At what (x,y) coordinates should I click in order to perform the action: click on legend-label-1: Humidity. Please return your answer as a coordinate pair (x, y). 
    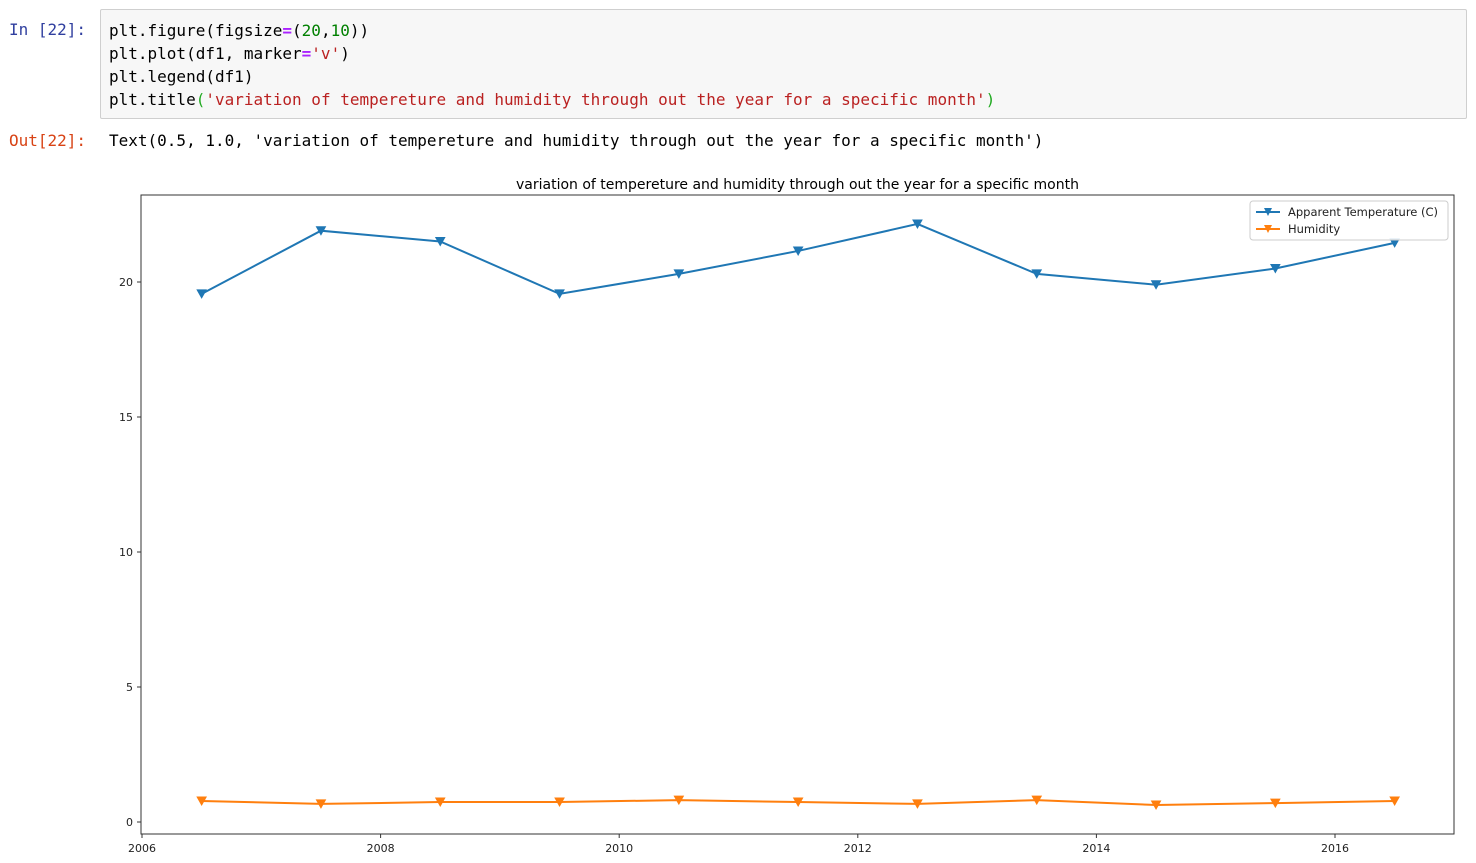
    Looking at the image, I should click on (1314, 229).